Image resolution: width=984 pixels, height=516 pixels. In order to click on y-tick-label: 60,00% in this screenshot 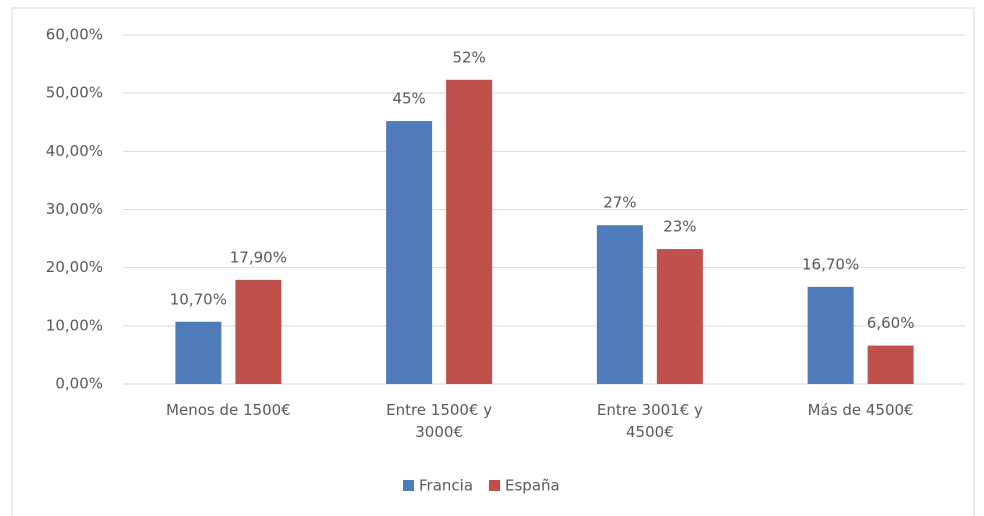, I will do `click(74, 35)`.